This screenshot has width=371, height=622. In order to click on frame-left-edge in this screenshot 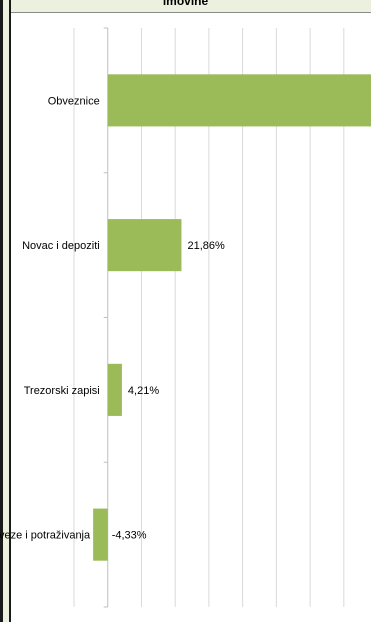, I will do `click(1, 311)`.